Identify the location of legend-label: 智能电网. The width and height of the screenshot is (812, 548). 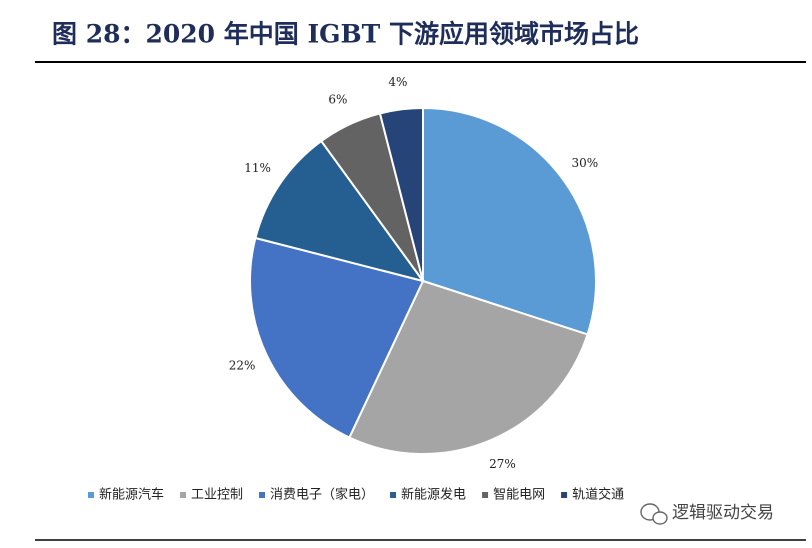
(519, 495).